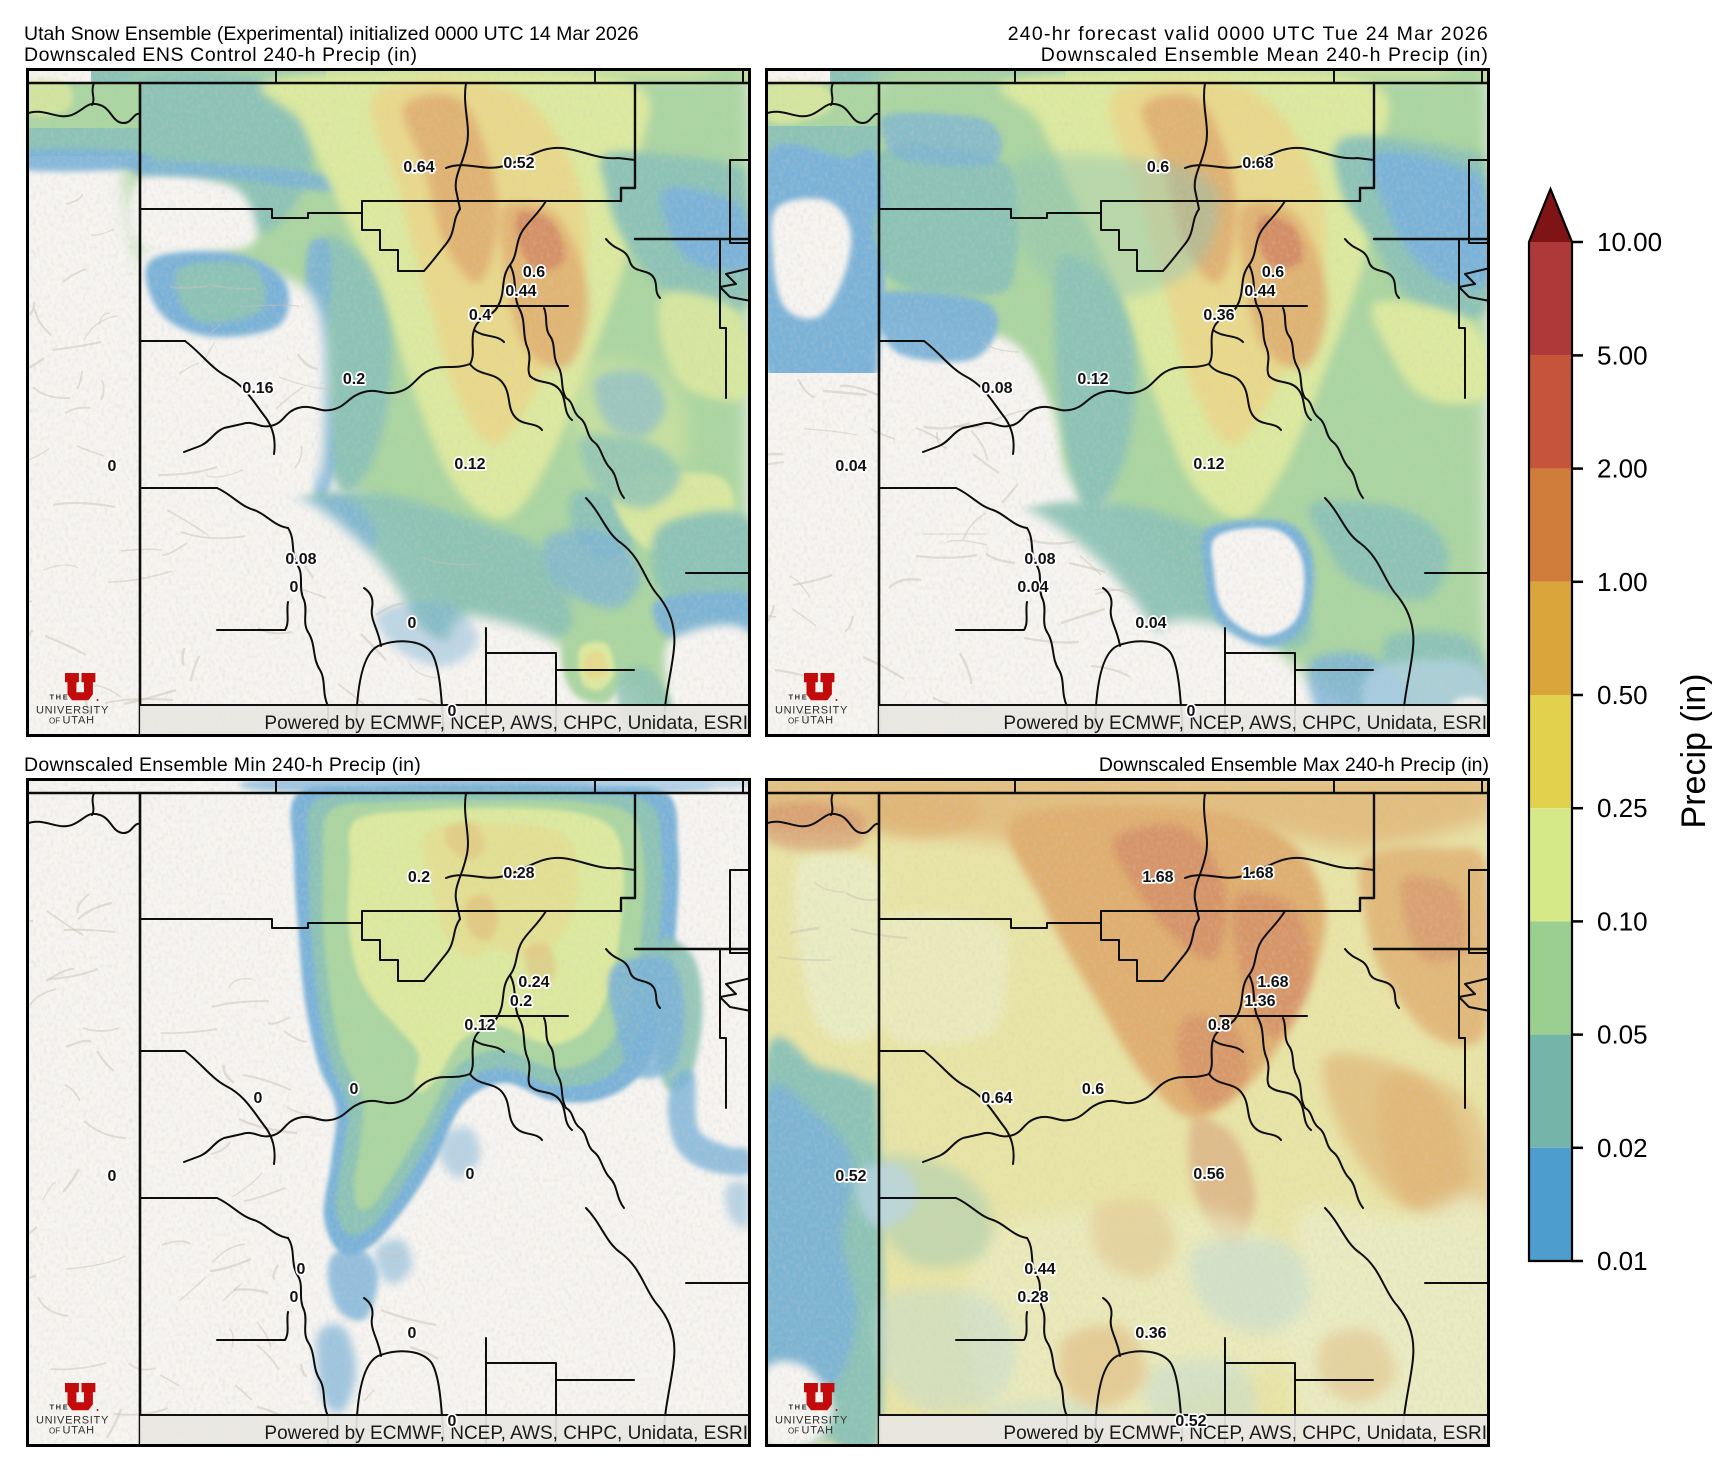 The height and width of the screenshot is (1470, 1736). What do you see at coordinates (1622, 808) in the screenshot?
I see `svg-text: 0.25` at bounding box center [1622, 808].